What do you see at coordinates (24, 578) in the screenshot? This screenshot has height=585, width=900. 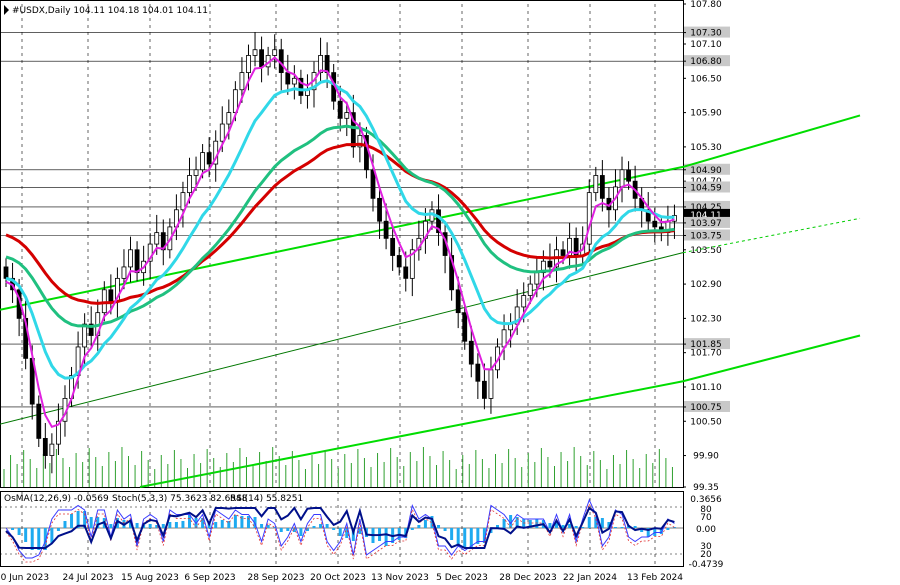 I see `date-label: 30 Jun 2023` at bounding box center [24, 578].